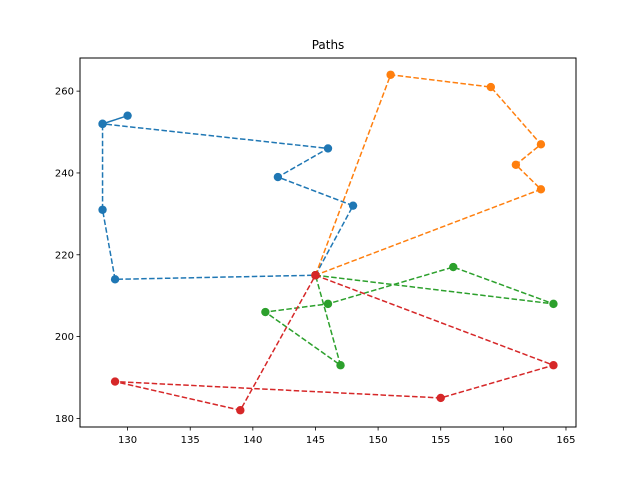 This screenshot has height=480, width=640. Describe the element at coordinates (190, 440) in the screenshot. I see `x-tick-label-135: 135` at that location.